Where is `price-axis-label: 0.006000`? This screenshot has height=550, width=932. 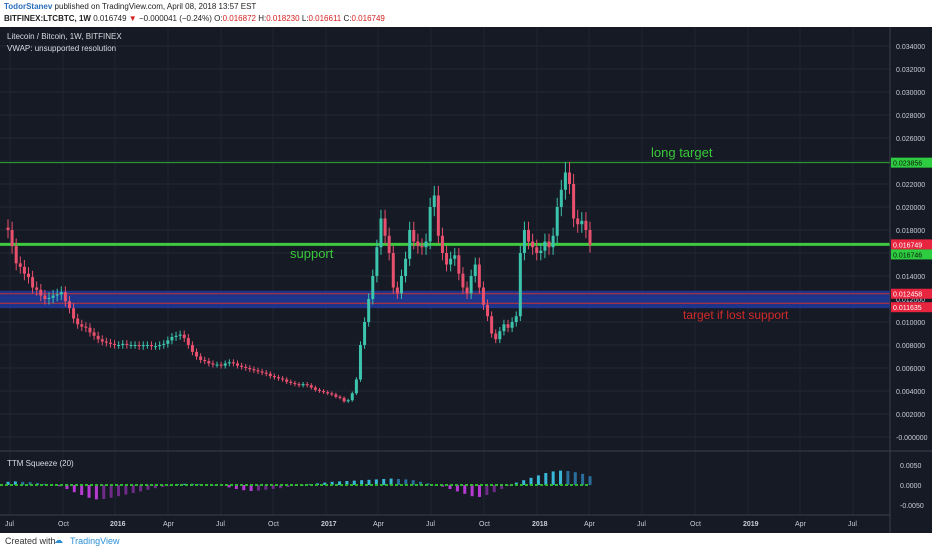
price-axis-label: 0.006000 is located at coordinates (910, 369).